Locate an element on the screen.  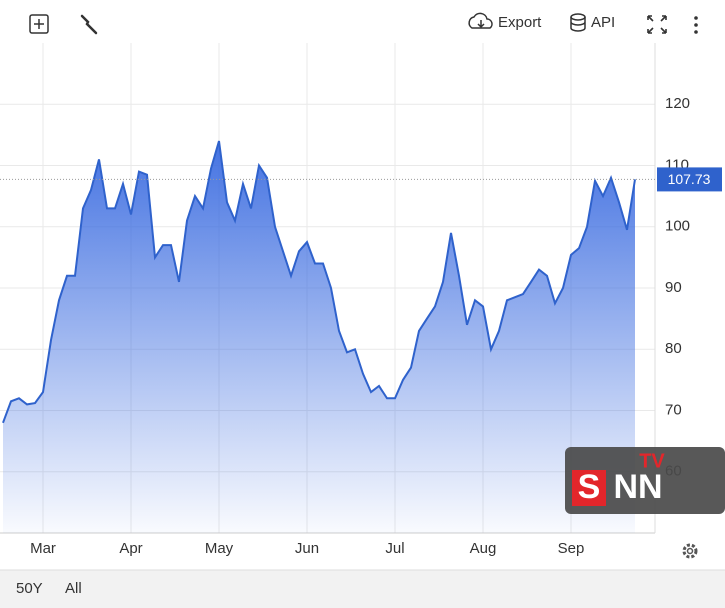
gear-icon is located at coordinates (690, 551).